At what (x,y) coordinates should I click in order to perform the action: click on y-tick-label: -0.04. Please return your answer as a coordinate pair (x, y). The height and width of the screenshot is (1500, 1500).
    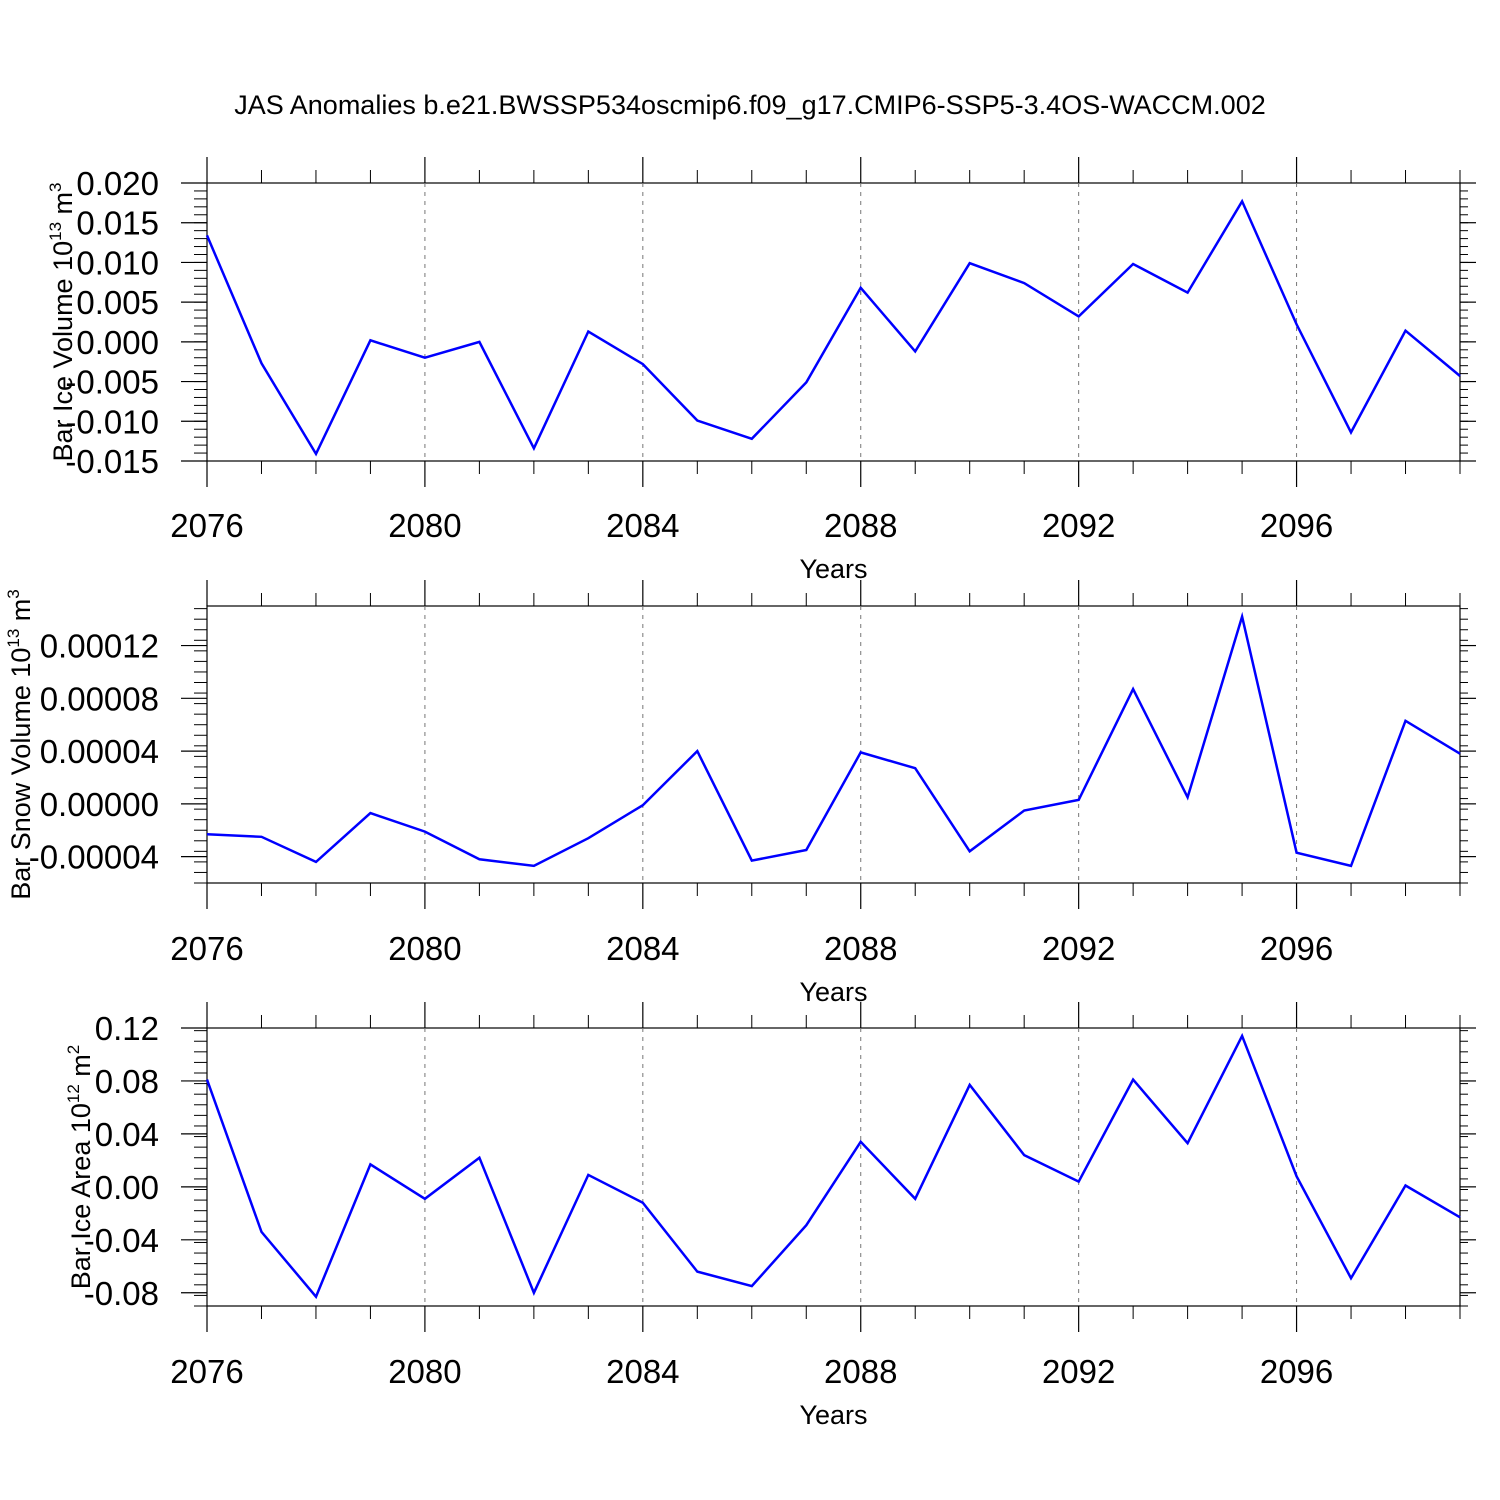
    Looking at the image, I should click on (121, 1240).